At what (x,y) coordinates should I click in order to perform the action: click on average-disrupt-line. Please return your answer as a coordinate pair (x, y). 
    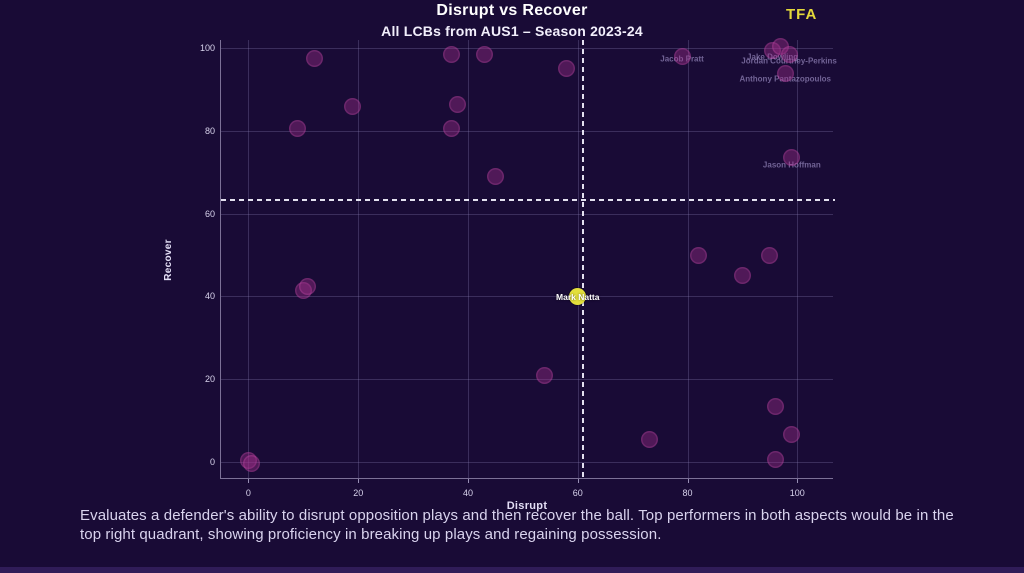
    Looking at the image, I should click on (583, 259).